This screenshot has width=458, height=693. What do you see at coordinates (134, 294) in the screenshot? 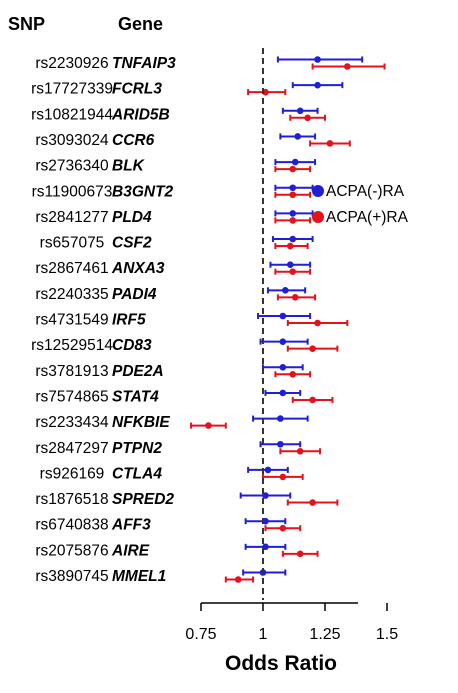
I see `gene-label: PADI4` at bounding box center [134, 294].